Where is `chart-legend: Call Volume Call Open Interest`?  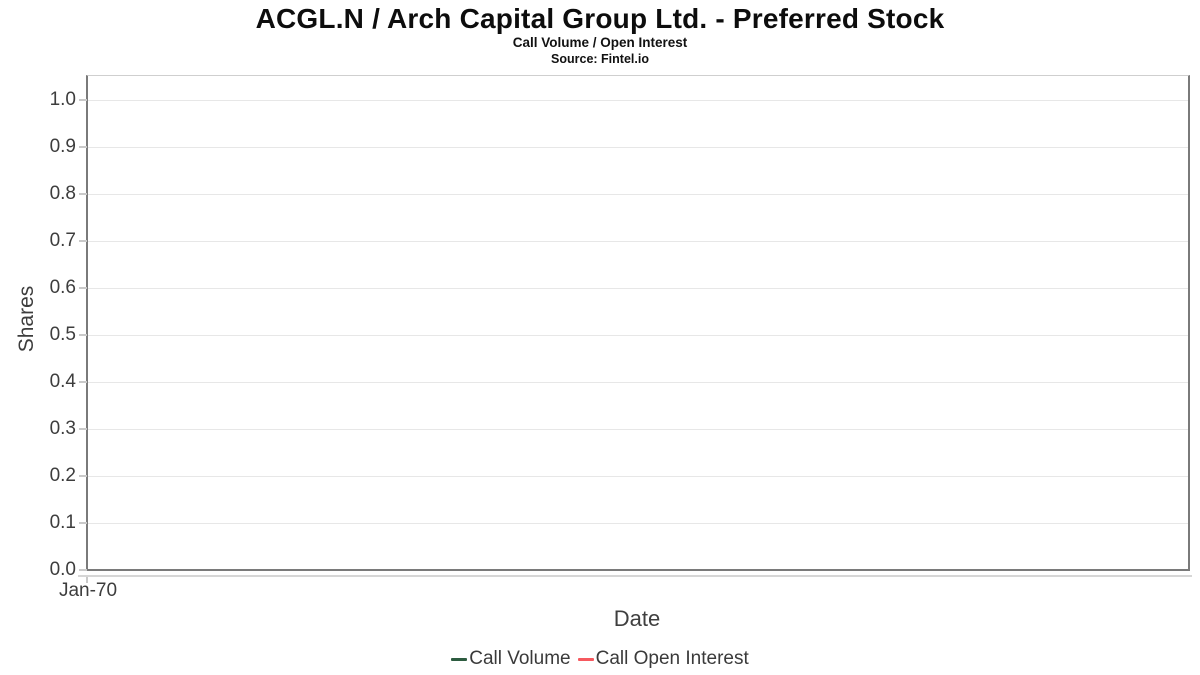
chart-legend: Call Volume Call Open Interest is located at coordinates (600, 659).